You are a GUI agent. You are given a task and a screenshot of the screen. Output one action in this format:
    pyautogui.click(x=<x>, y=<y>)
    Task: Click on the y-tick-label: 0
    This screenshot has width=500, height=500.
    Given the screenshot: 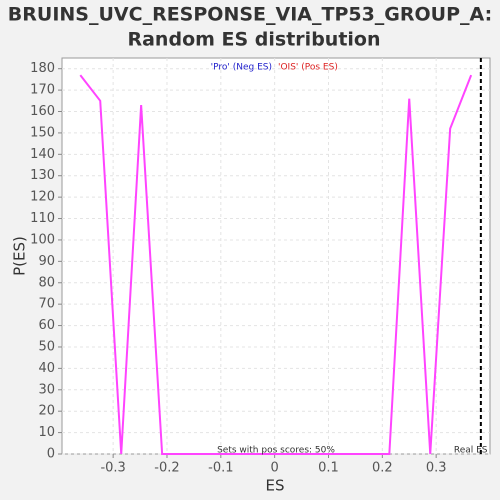 What is the action you would take?
    pyautogui.click(x=51, y=454)
    